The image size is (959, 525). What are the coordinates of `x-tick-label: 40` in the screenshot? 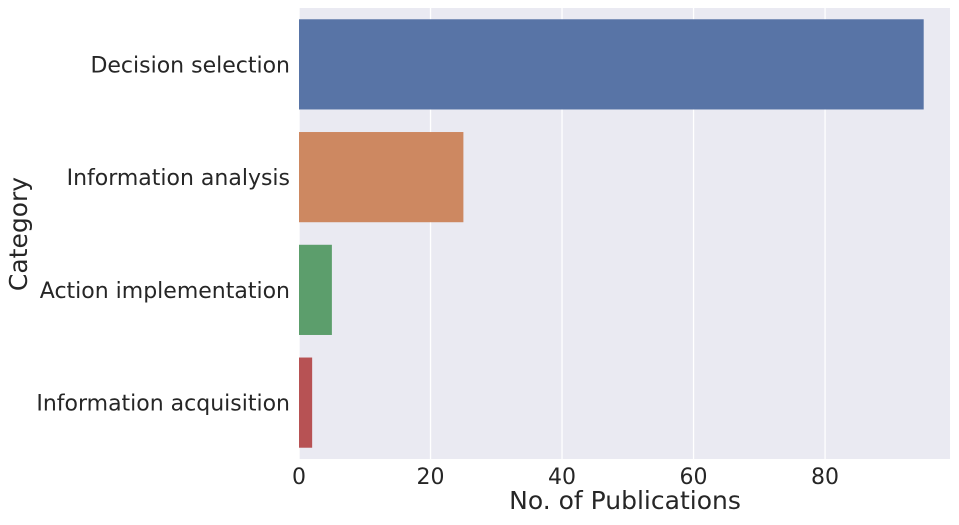 It's located at (562, 477).